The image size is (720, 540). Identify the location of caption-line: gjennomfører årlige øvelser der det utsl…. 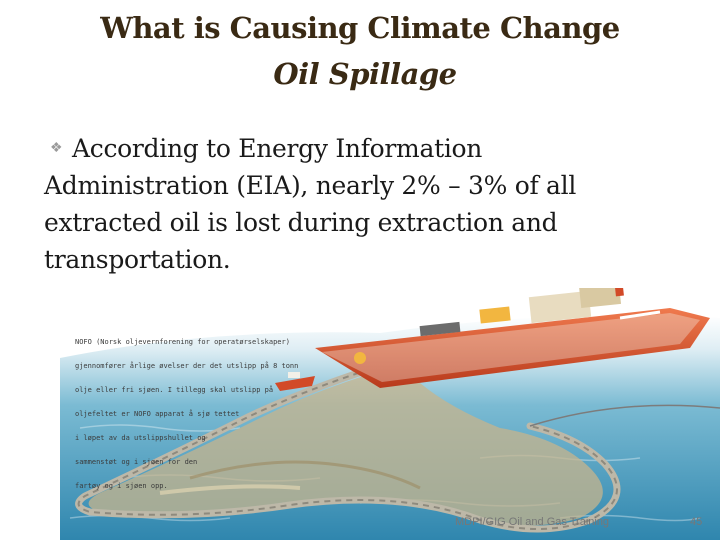
(187, 366).